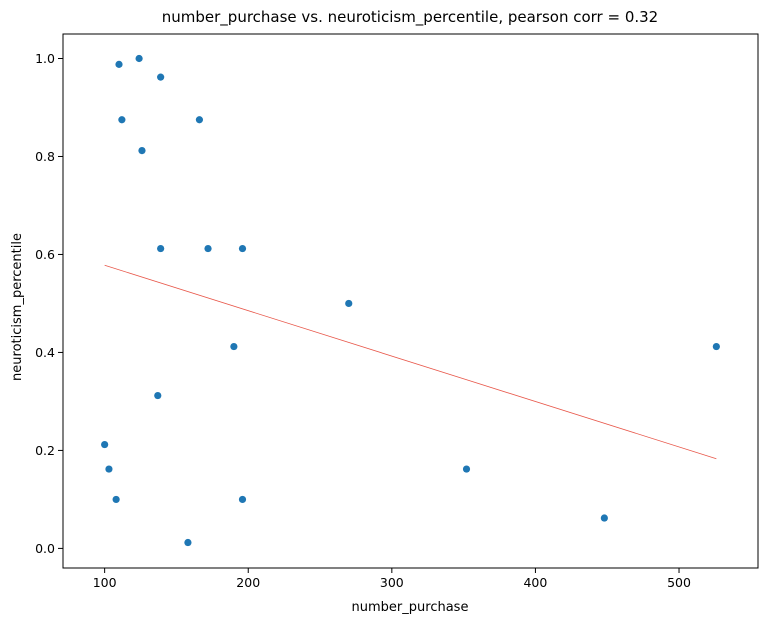 The width and height of the screenshot is (772, 624). I want to click on x-tick-label: 200, so click(248, 582).